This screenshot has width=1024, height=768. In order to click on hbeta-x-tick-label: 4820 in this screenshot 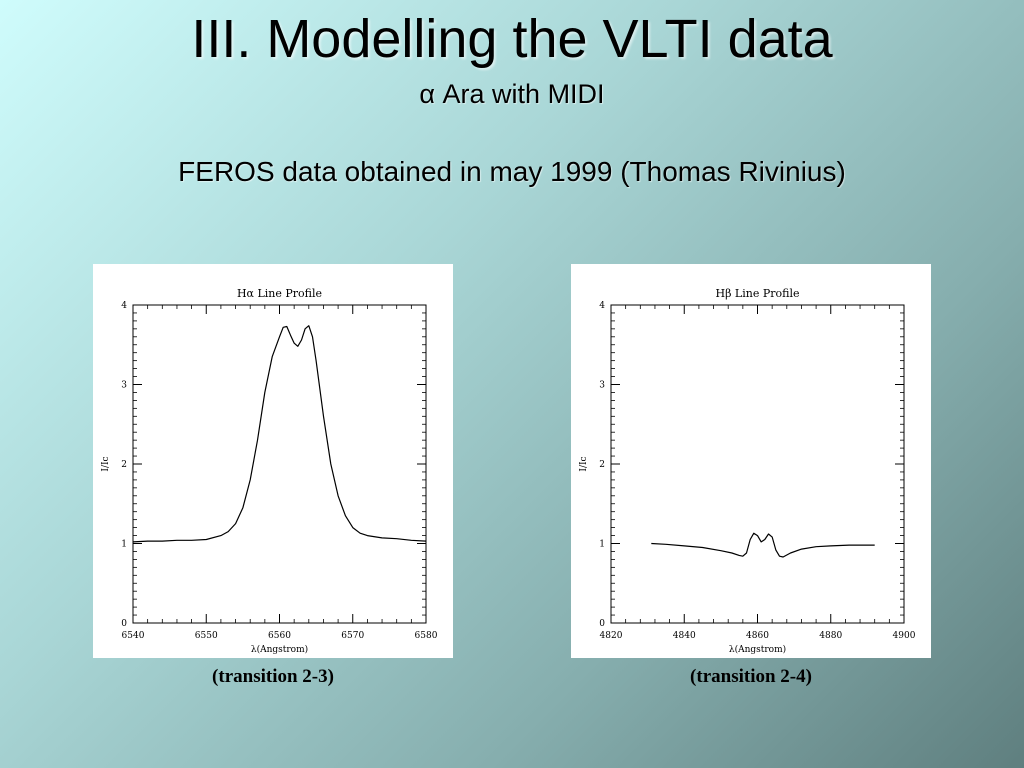, I will do `click(611, 636)`.